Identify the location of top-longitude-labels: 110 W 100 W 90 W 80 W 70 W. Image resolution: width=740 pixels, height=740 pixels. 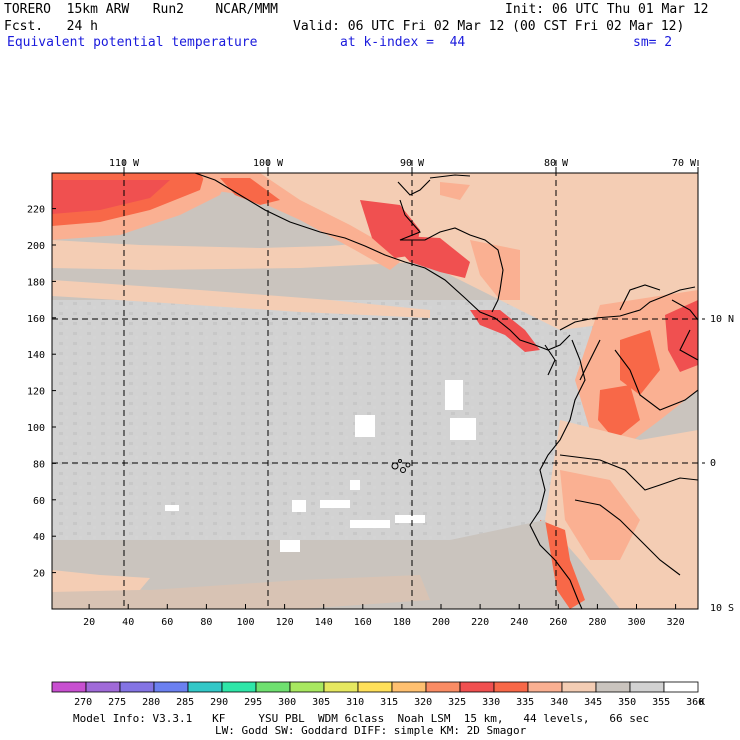
(403, 163).